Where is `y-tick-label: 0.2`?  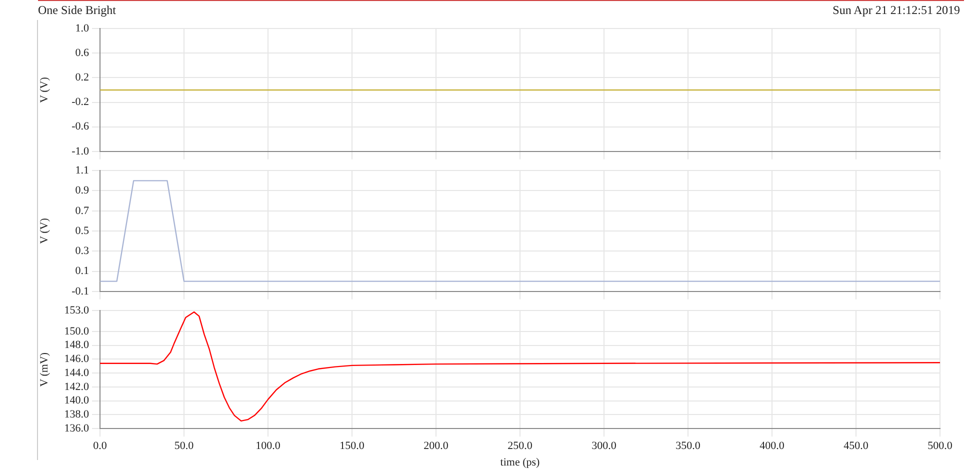
y-tick-label: 0.2 is located at coordinates (82, 78).